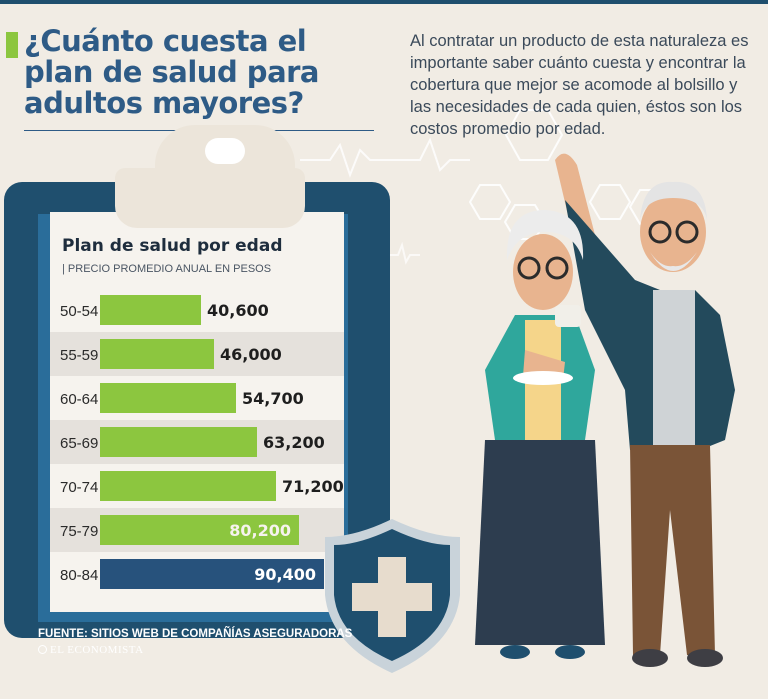 Image resolution: width=768 pixels, height=699 pixels. I want to click on category-label: 75-79, so click(79, 531).